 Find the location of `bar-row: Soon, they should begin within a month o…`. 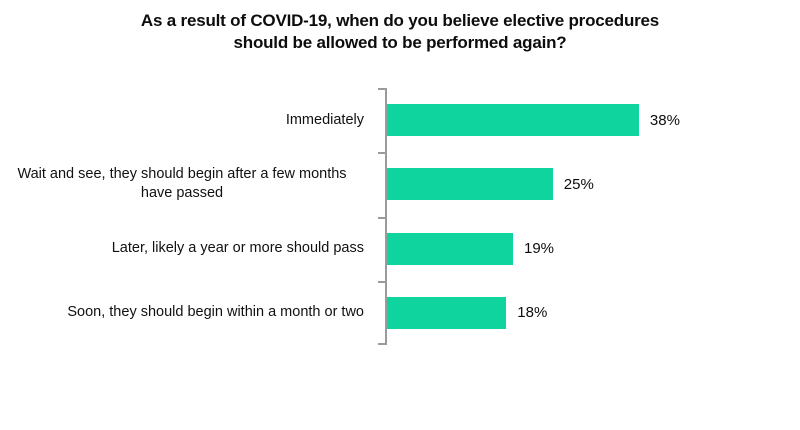

bar-row: Soon, they should begin within a month o… is located at coordinates (400, 313).